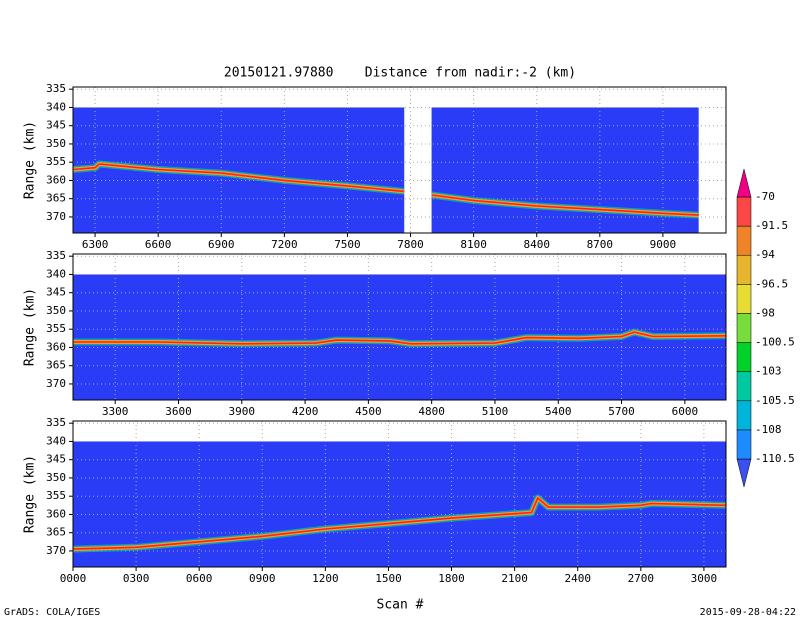 Image resolution: width=800 pixels, height=618 pixels. What do you see at coordinates (388, 578) in the screenshot?
I see `x-tick-label: 1500` at bounding box center [388, 578].